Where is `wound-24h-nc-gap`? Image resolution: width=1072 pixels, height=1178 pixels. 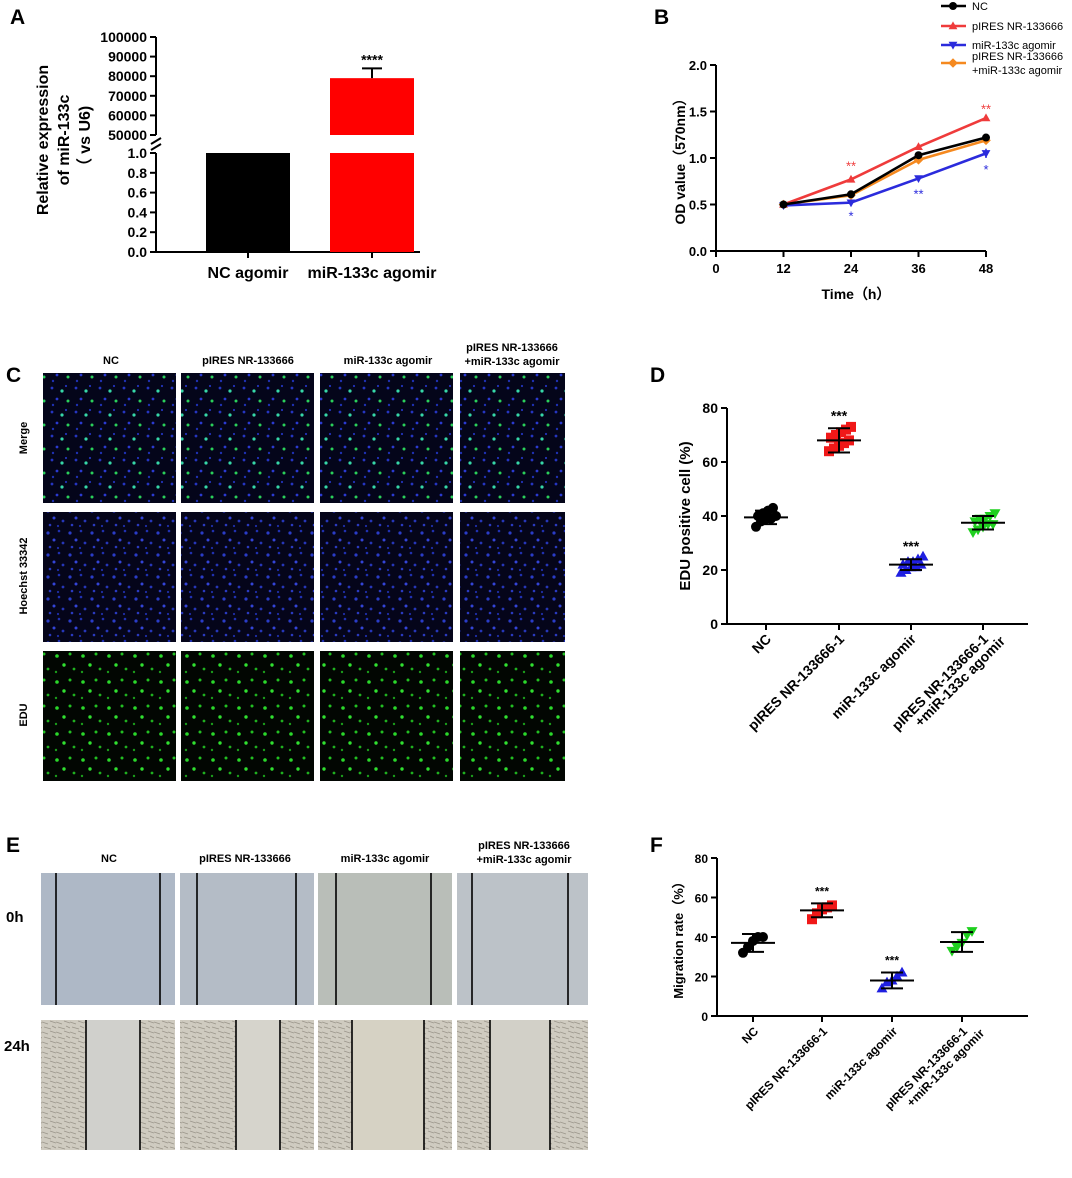
wound-24h-nc-gap is located at coordinates (113, 1085).